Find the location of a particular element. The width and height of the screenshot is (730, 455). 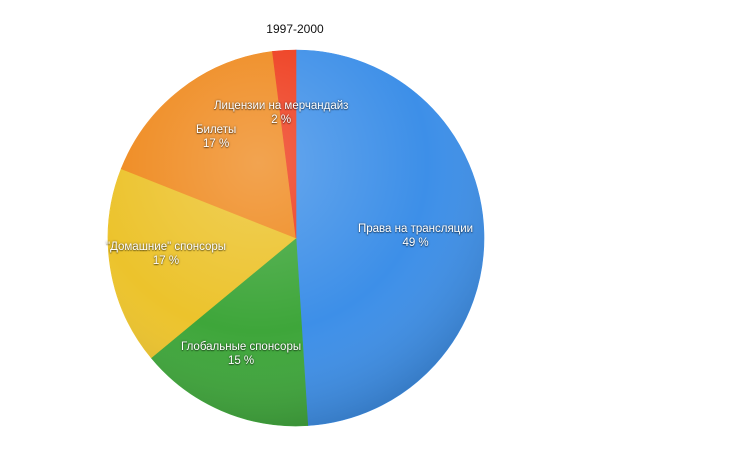

slice-label-name: Права на трансляции is located at coordinates (416, 229).